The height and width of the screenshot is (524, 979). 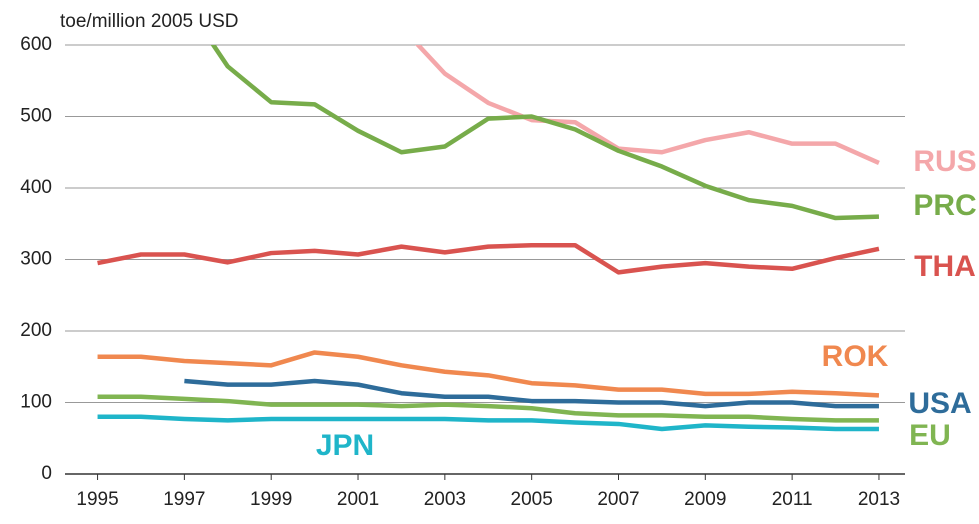 What do you see at coordinates (149, 21) in the screenshot?
I see `y-axis-label: toe/million 2005 USD` at bounding box center [149, 21].